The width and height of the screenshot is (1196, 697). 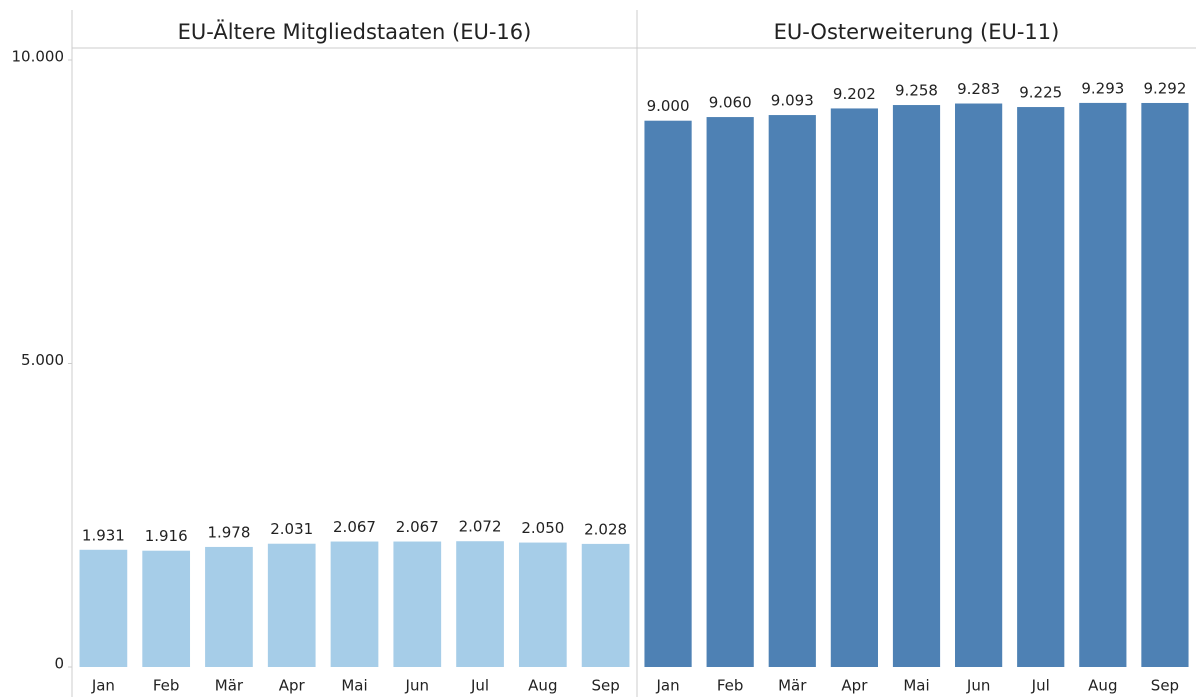 What do you see at coordinates (42, 360) in the screenshot?
I see `y-tick-label: 5.000` at bounding box center [42, 360].